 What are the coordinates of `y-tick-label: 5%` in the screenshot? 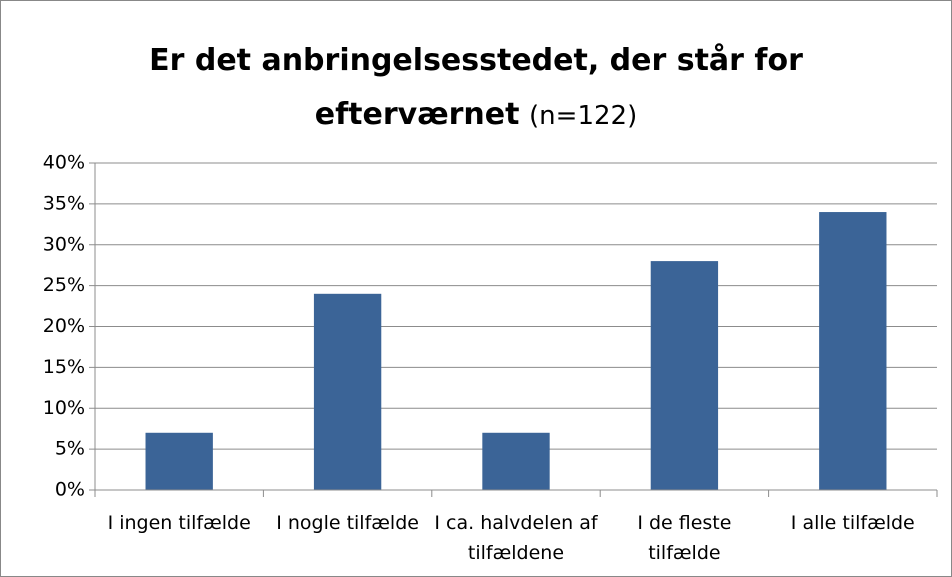 It's located at (70, 449).